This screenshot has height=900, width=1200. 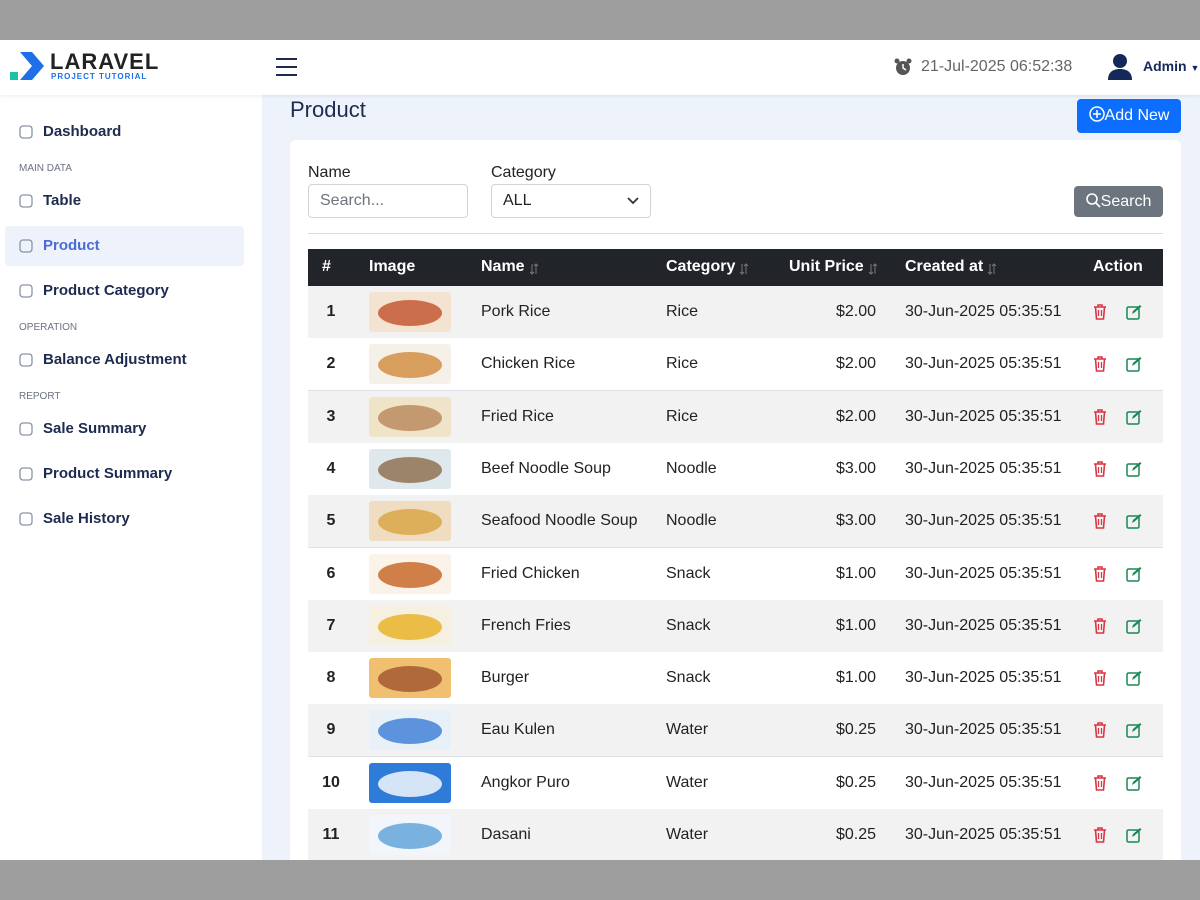 What do you see at coordinates (1096, 114) in the screenshot?
I see `plus-icon` at bounding box center [1096, 114].